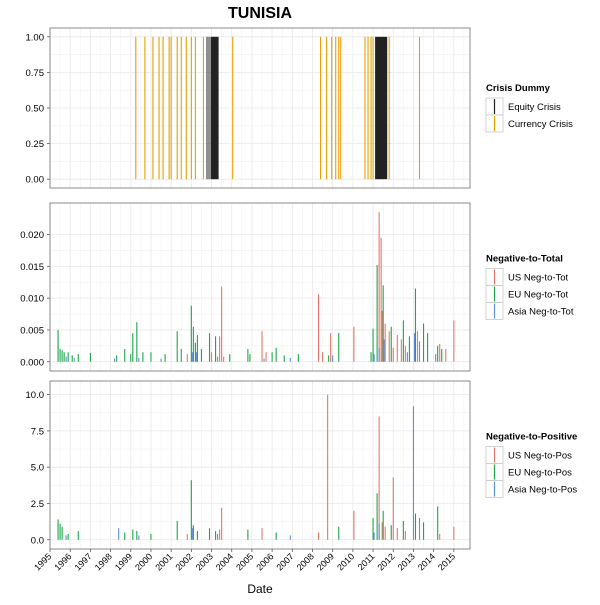  I want to click on legend-label: Asia Neg-to-Pos, so click(542, 490).